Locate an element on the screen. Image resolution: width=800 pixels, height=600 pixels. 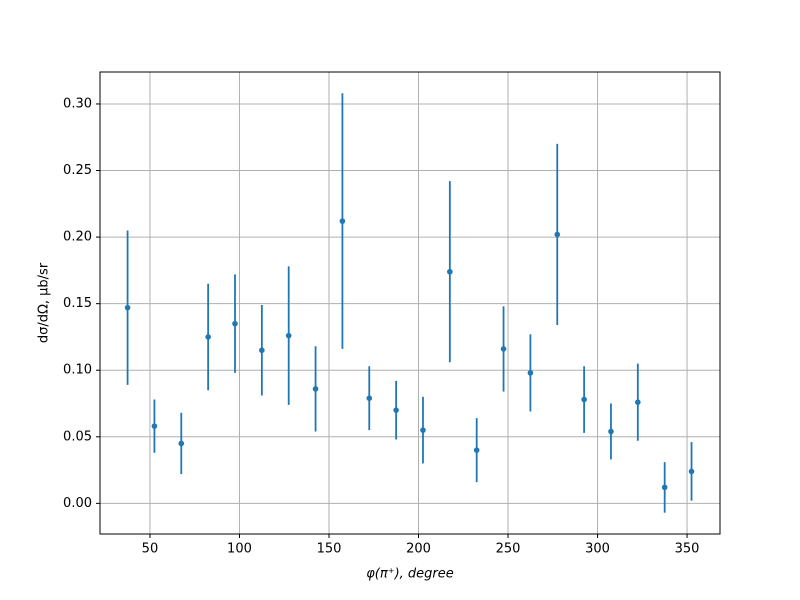
x-tick-label: 200 is located at coordinates (418, 549).